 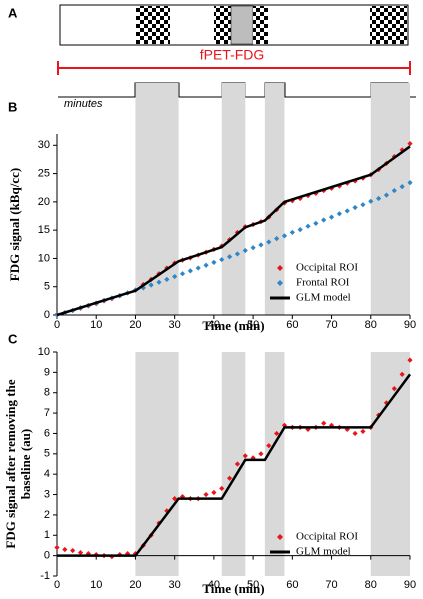 I want to click on x-tick-label: 40, so click(x=214, y=585).